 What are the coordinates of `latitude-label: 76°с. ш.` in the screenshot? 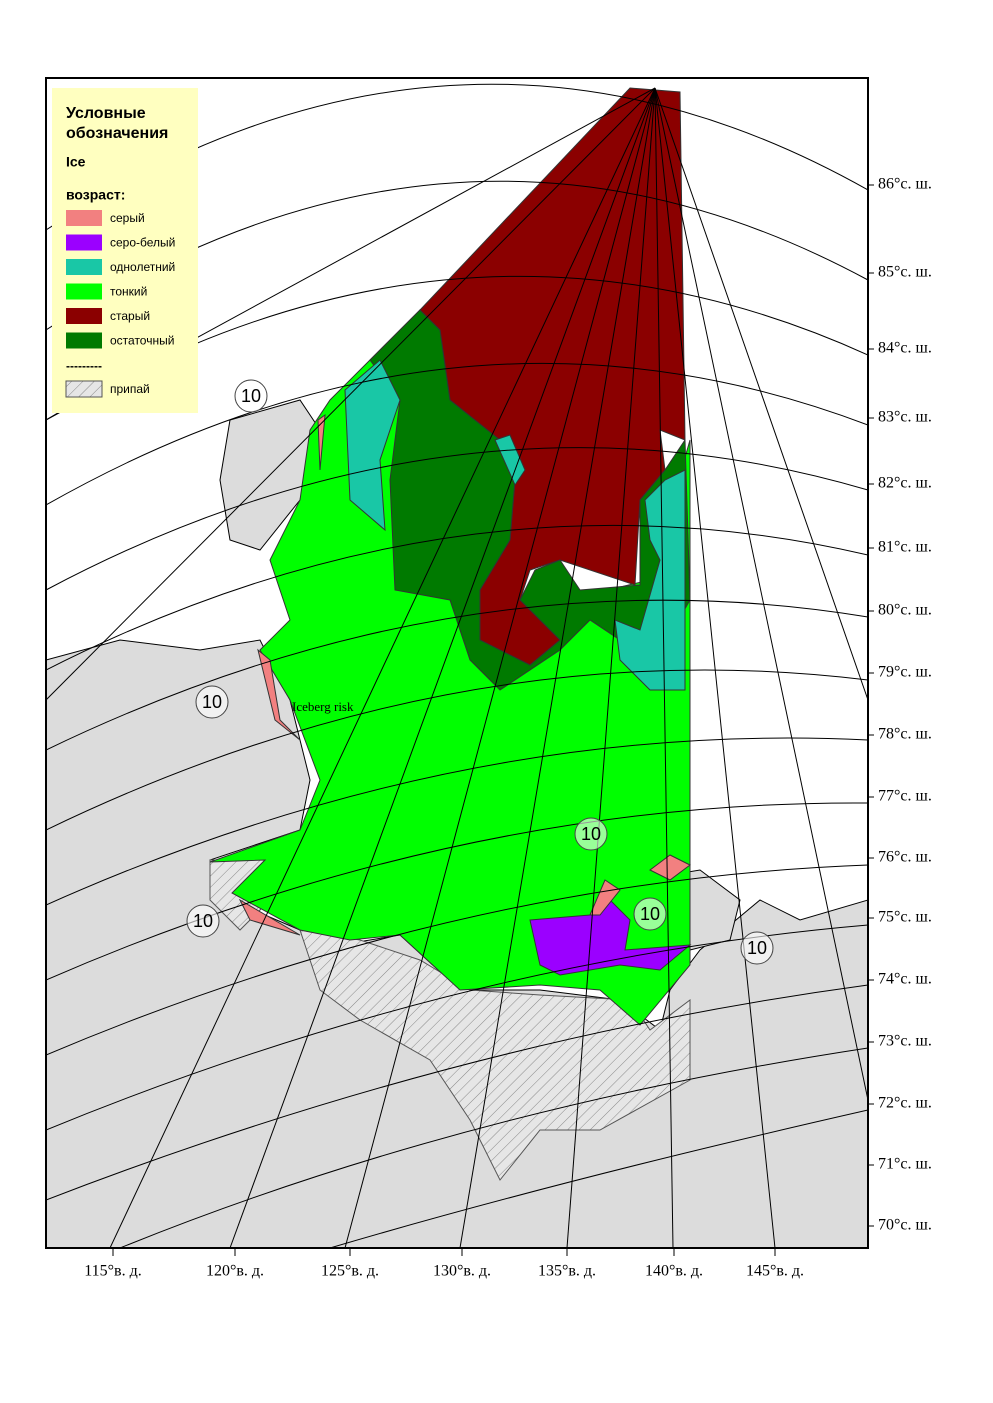 It's located at (905, 857).